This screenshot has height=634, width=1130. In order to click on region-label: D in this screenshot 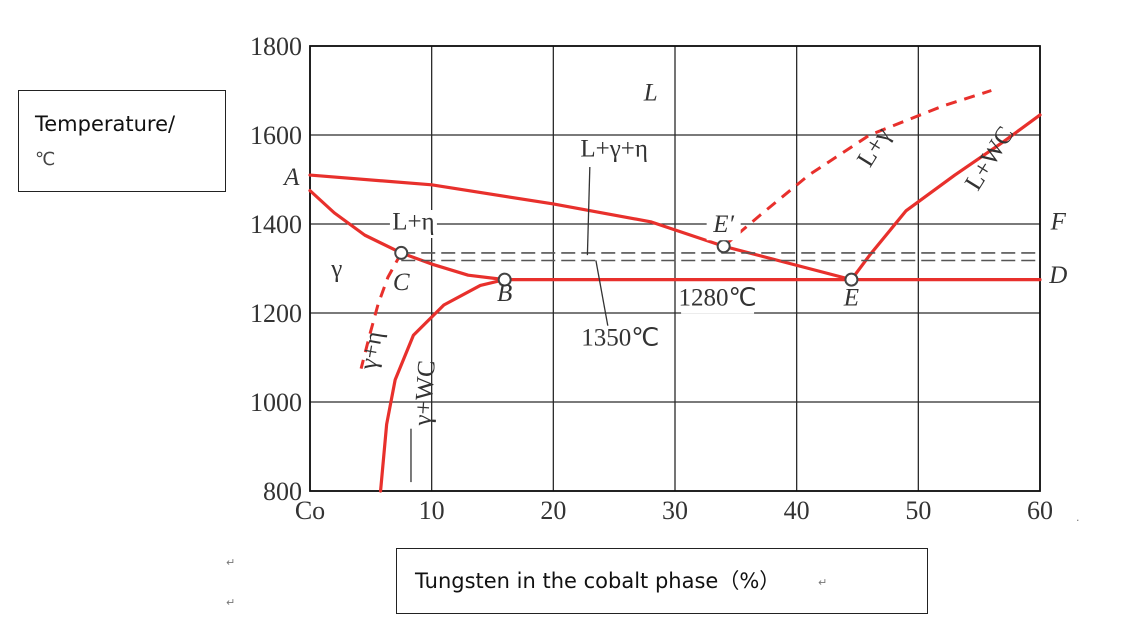, I will do `click(1057, 275)`.